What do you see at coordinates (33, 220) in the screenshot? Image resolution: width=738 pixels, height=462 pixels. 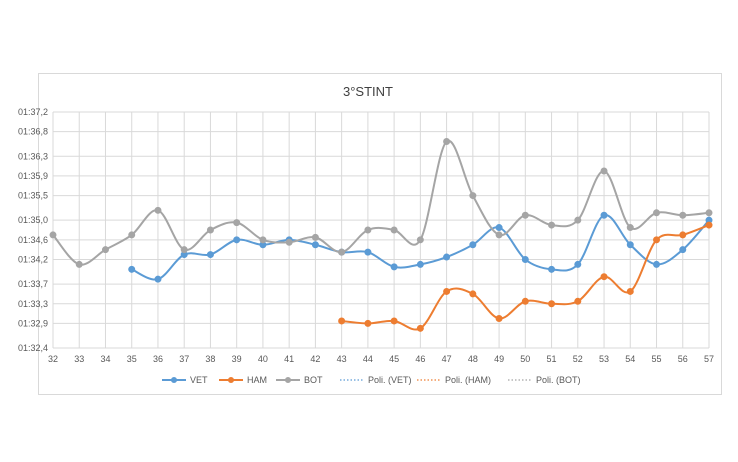 I see `y-tick-label: 01:35,0` at bounding box center [33, 220].